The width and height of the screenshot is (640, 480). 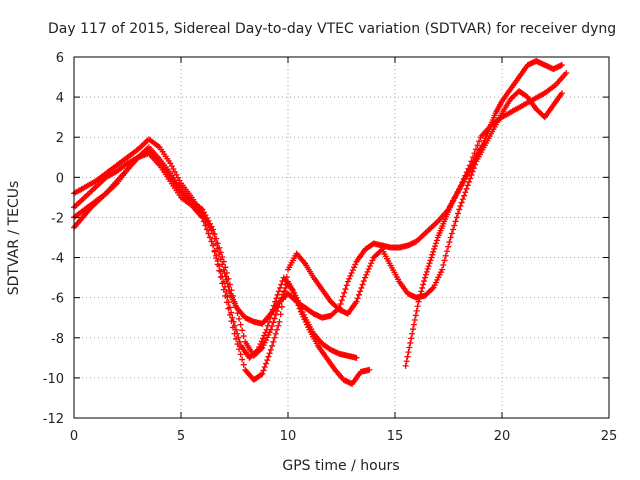 I want to click on y-tick-label: -4, so click(x=57, y=259).